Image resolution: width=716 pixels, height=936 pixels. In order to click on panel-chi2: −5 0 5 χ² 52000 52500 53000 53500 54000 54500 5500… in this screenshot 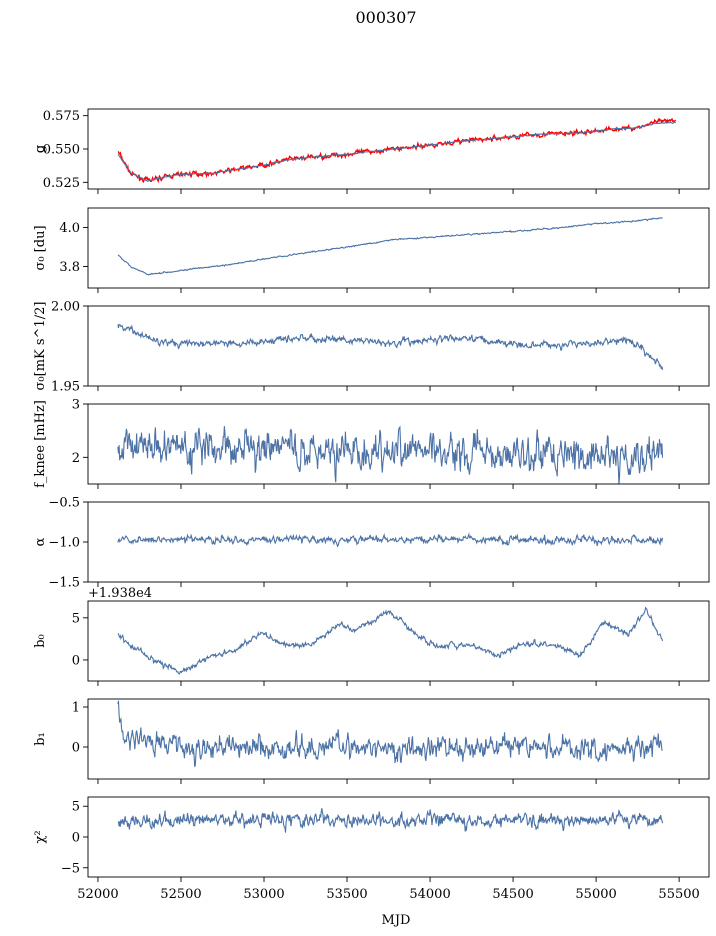, I will do `click(371, 849)`.